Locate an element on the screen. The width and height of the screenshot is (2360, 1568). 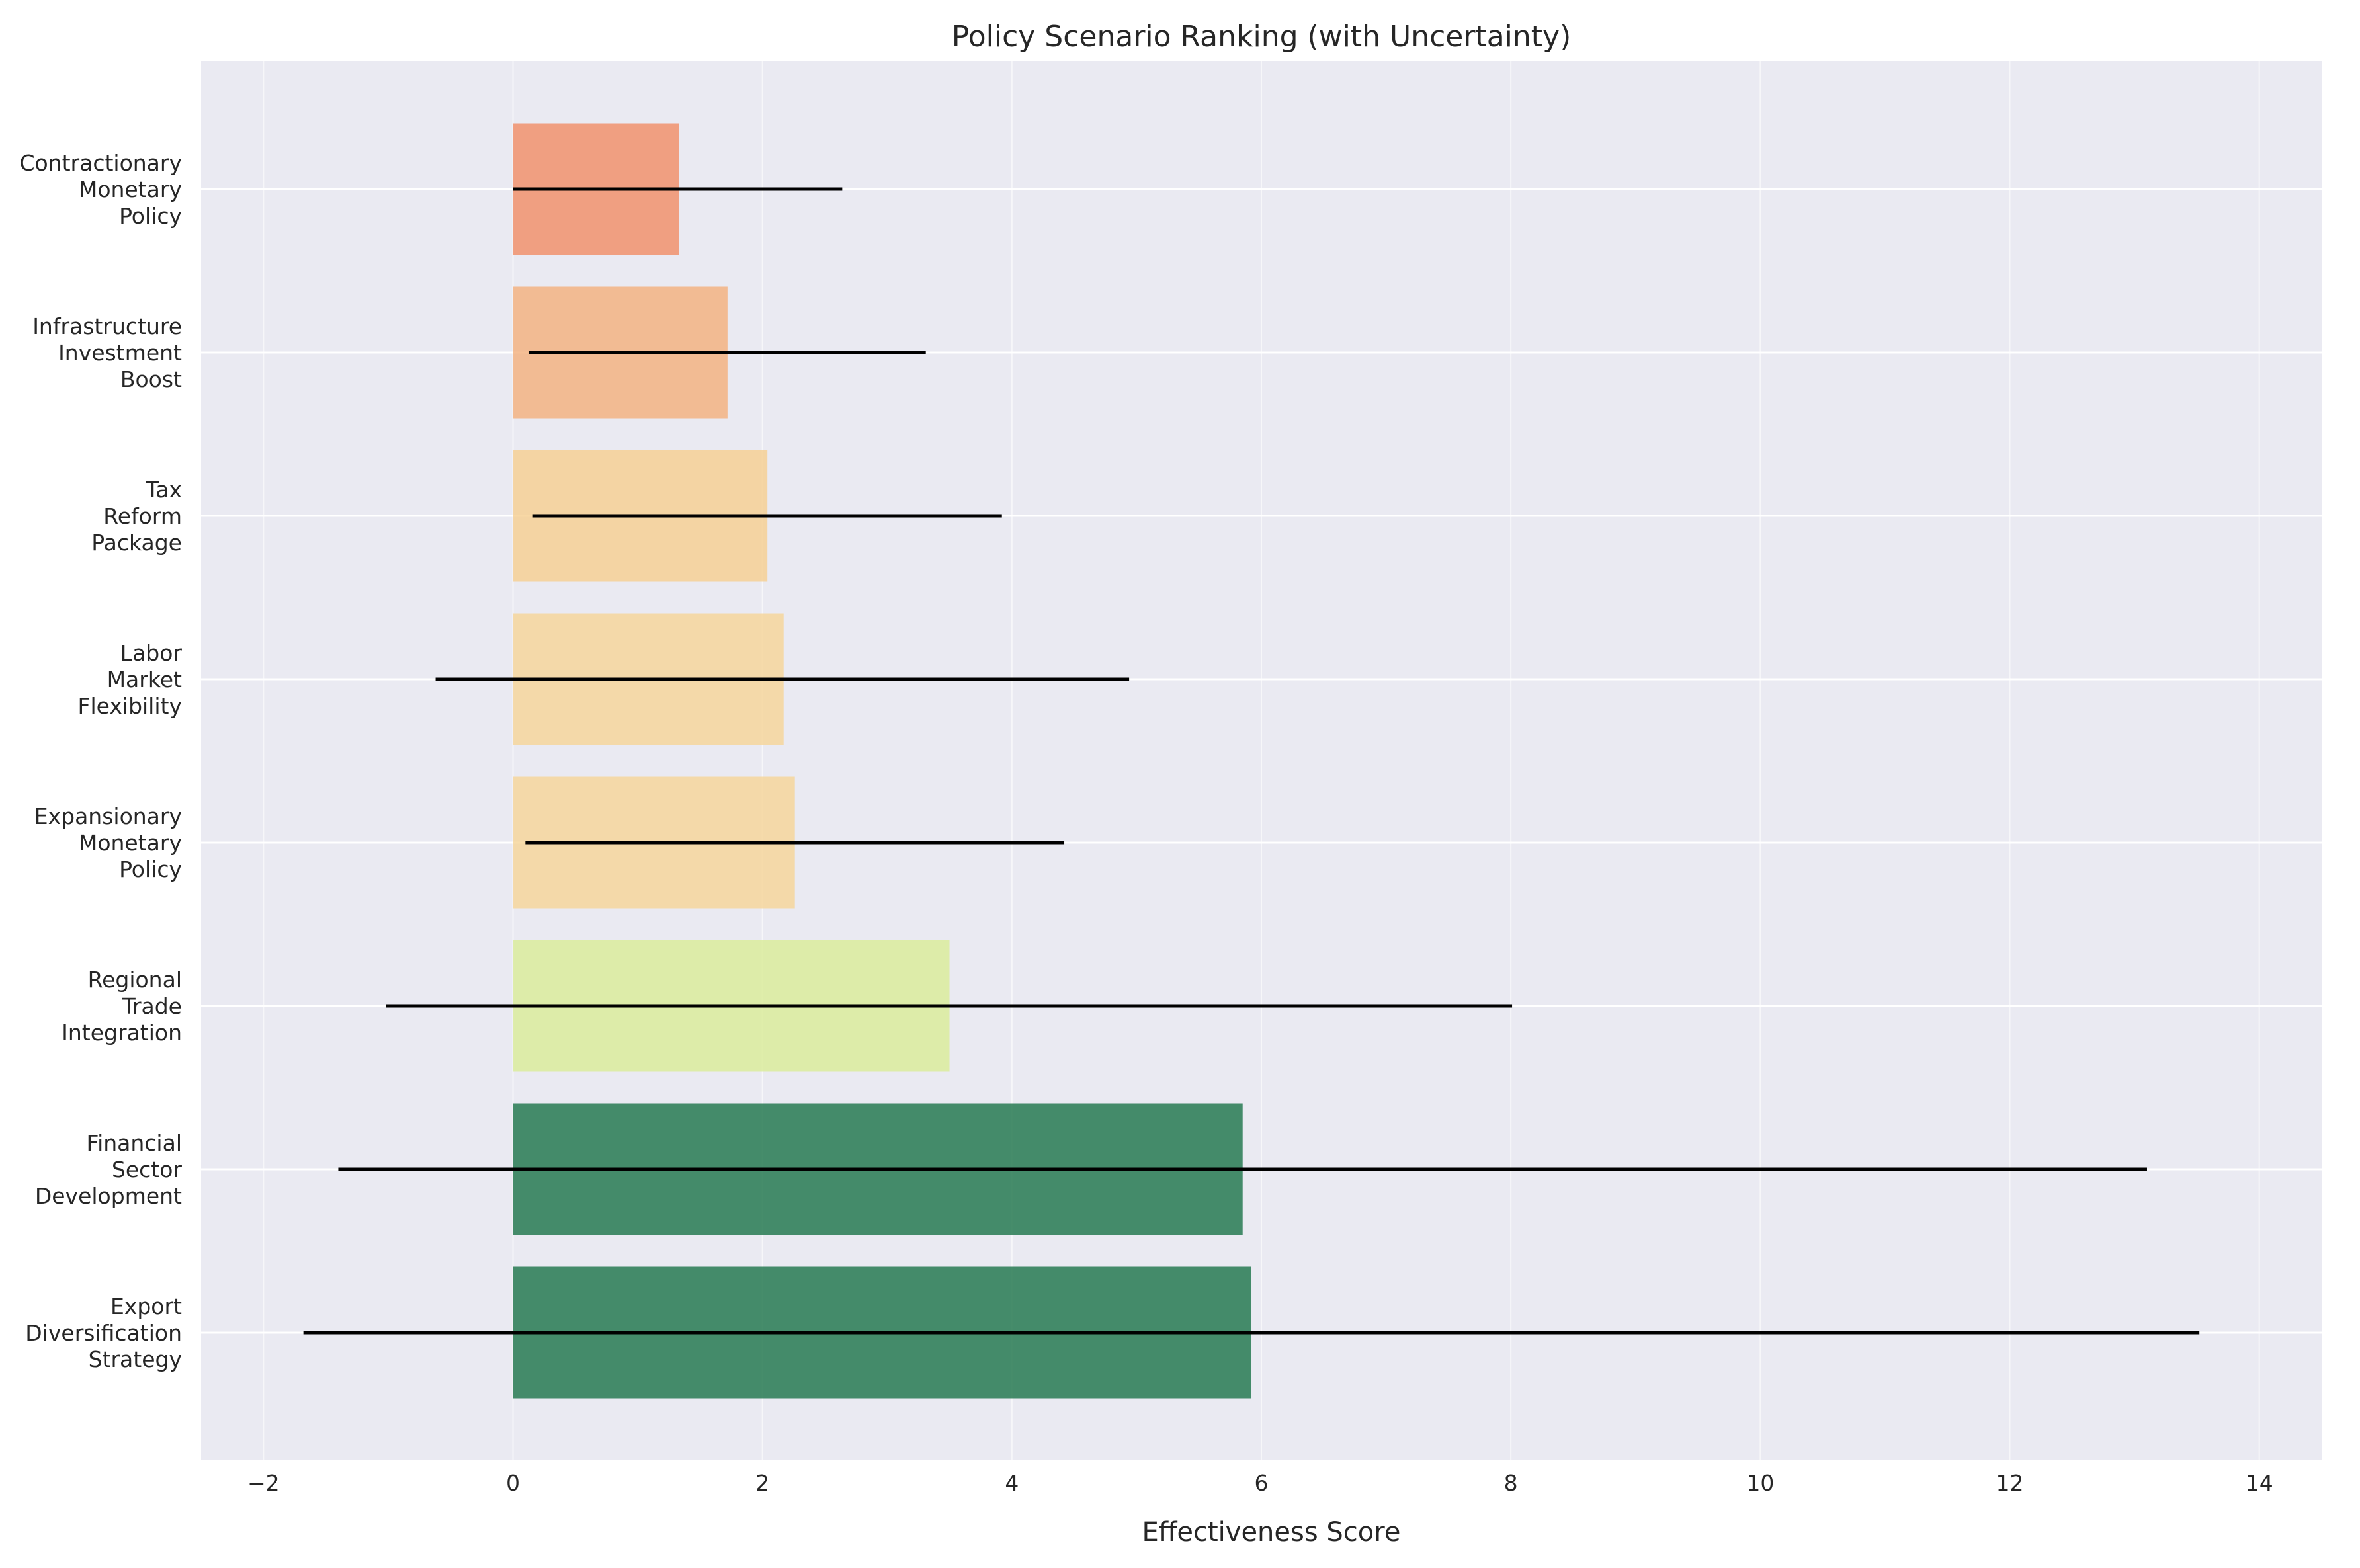
x-tick-label: 2 is located at coordinates (762, 1483).